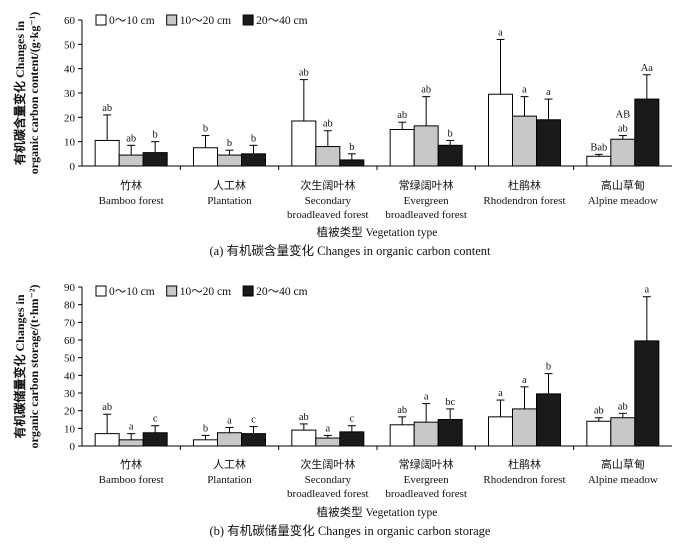  Describe the element at coordinates (623, 115) in the screenshot. I see `significance-label: AB` at that location.